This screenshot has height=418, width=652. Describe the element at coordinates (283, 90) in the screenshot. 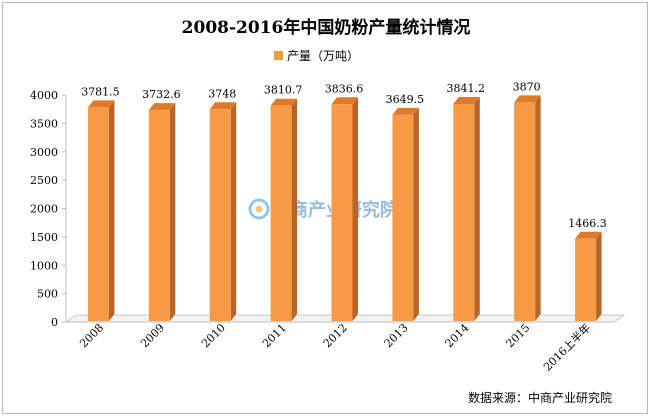

I see `data-label: 3810.7` at that location.